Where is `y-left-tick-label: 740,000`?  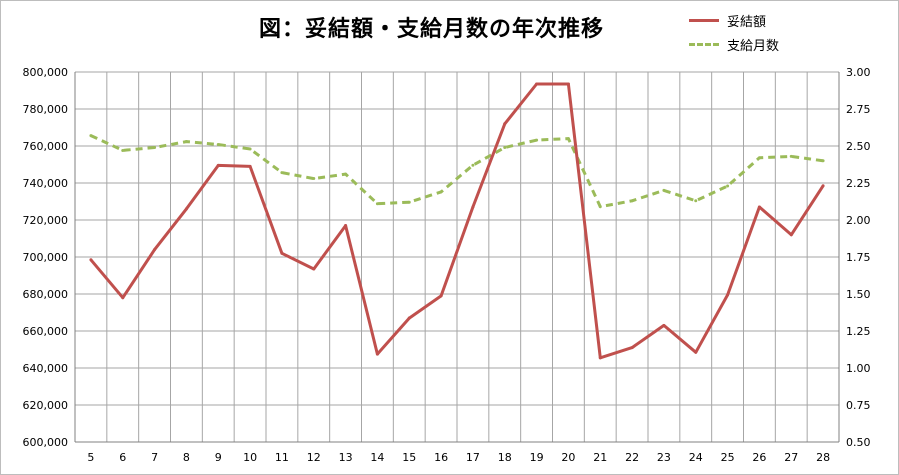
y-left-tick-label: 740,000 is located at coordinates (46, 183).